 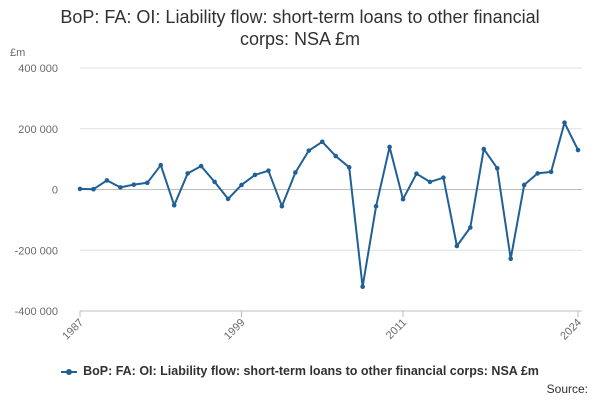 What do you see at coordinates (235, 330) in the screenshot?
I see `x-tick-label: 1999` at bounding box center [235, 330].